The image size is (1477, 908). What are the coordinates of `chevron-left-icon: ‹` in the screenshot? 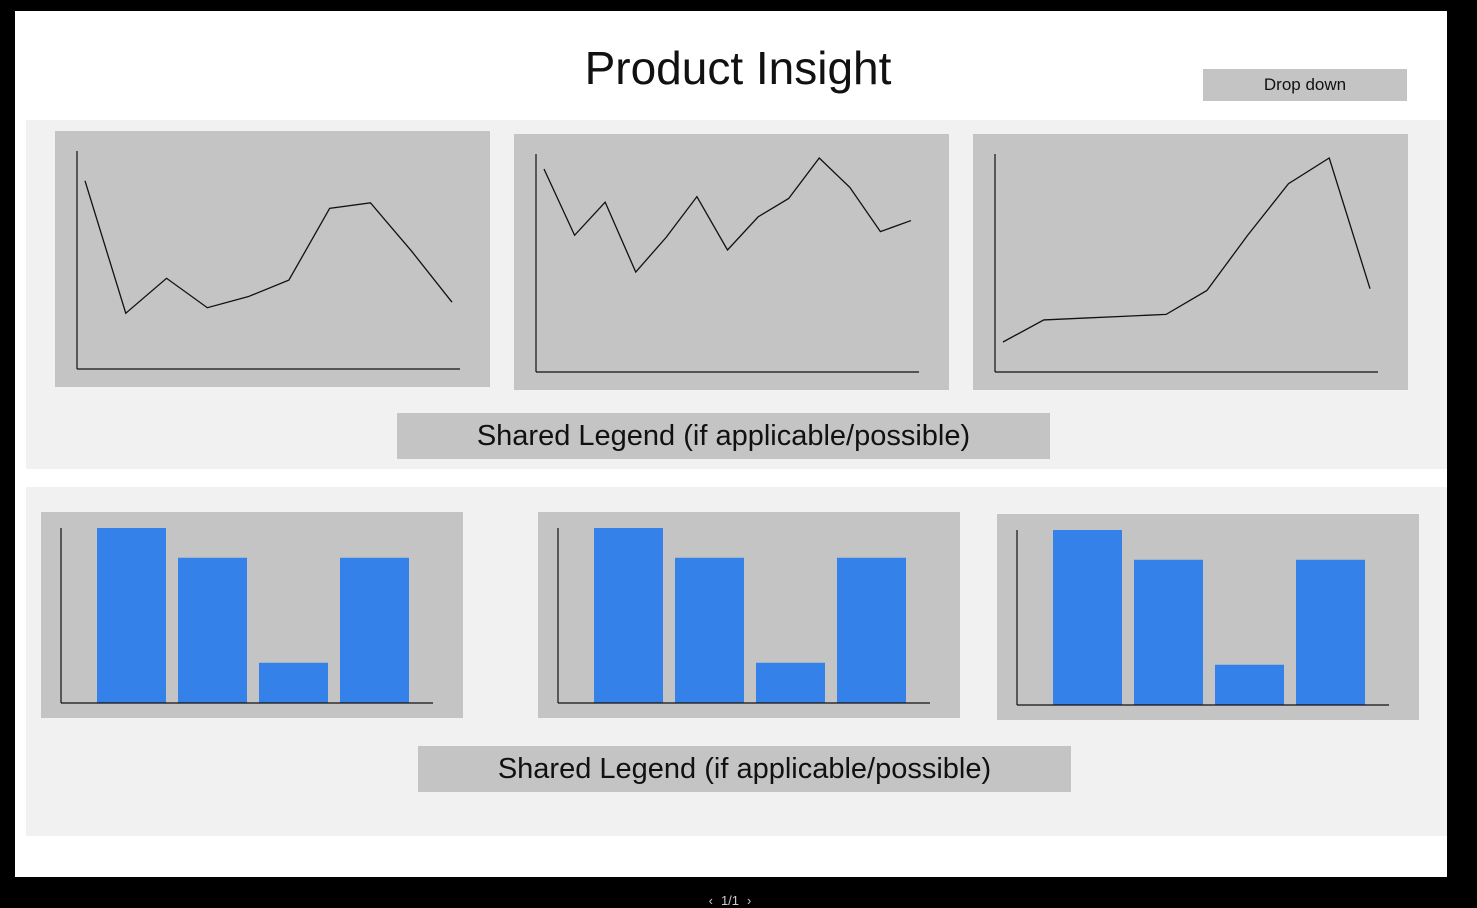 It's located at (710, 900).